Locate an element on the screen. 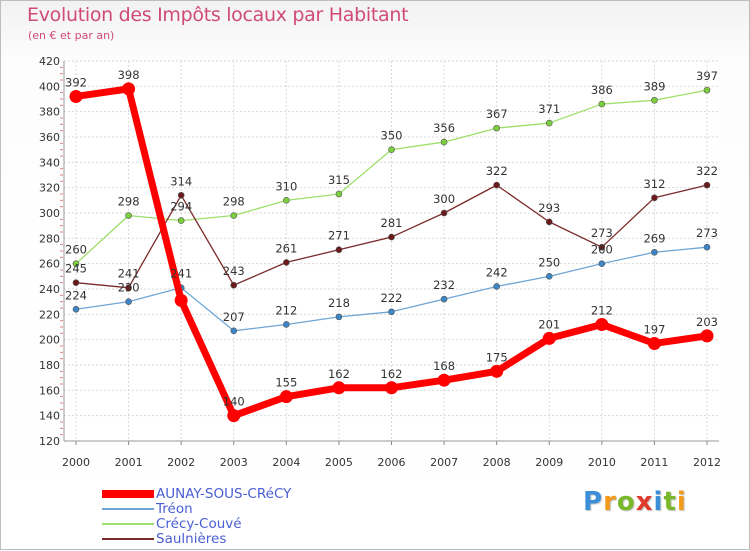 The width and height of the screenshot is (750, 551). y-tick-label: 140 is located at coordinates (49, 416).